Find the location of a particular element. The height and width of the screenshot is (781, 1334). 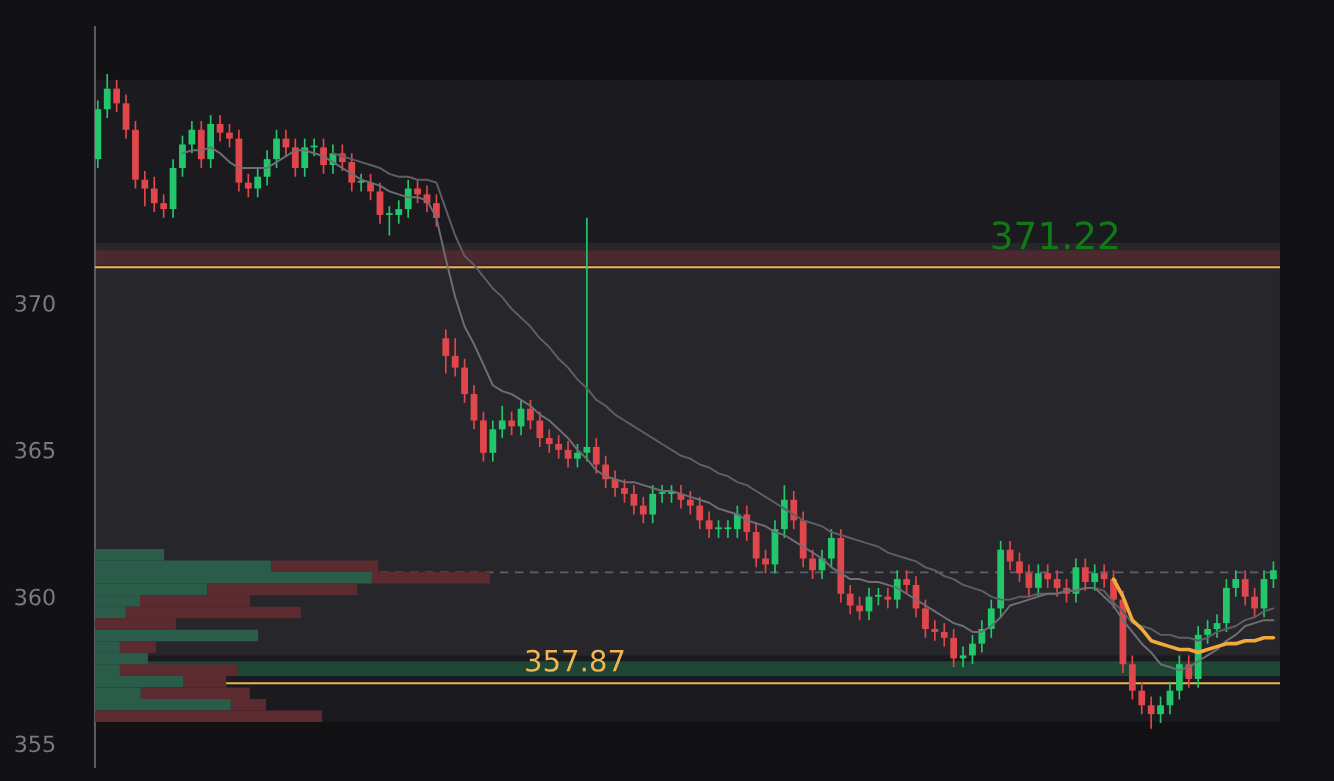

y-tick-label: 365 is located at coordinates (35, 450).